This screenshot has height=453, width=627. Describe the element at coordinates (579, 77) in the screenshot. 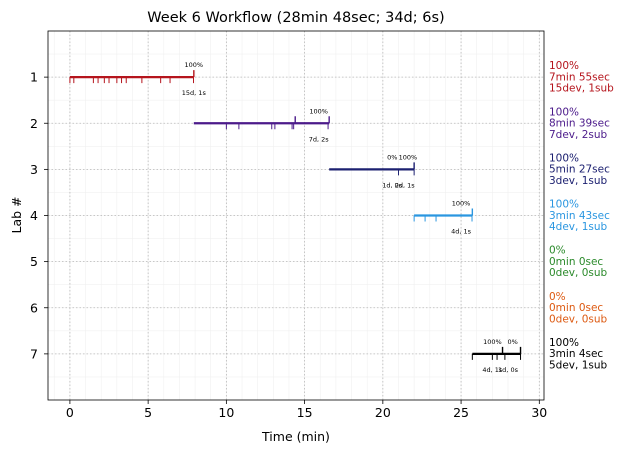

I see `lab-1-summary-line: 7min 55sec` at that location.